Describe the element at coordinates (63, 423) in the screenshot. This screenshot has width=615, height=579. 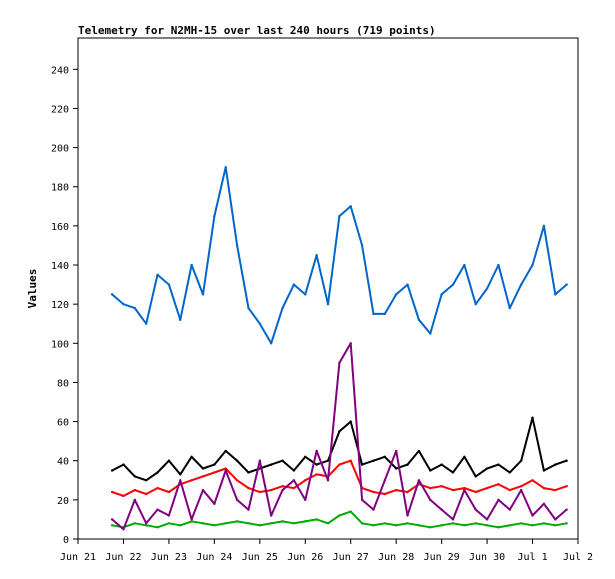
I see `y-tick-label: 60` at that location.